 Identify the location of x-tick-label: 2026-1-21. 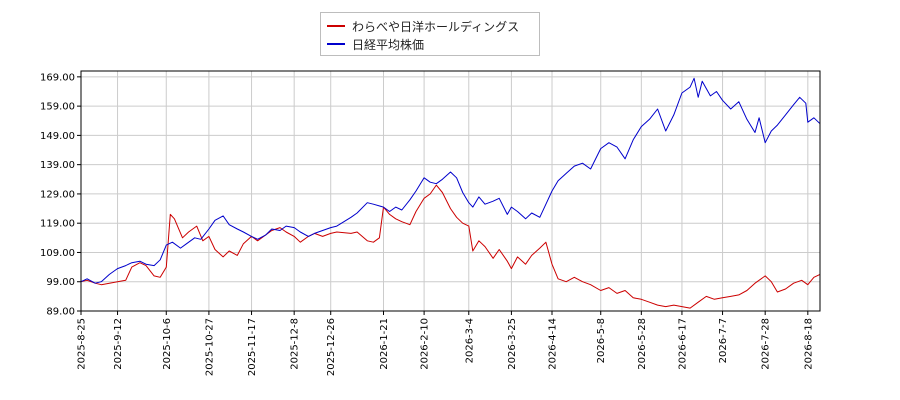
(384, 344).